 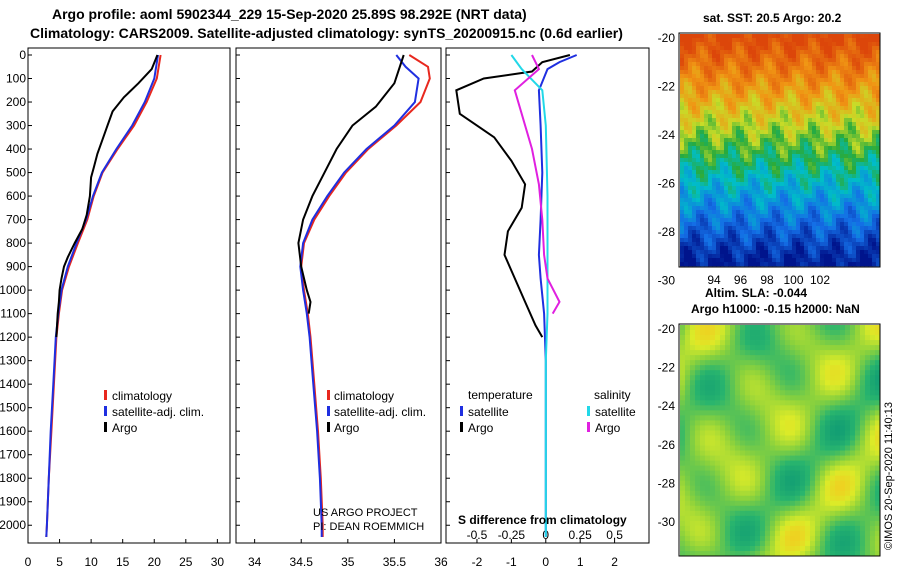 I want to click on x-tick-label: 25, so click(x=186, y=562).